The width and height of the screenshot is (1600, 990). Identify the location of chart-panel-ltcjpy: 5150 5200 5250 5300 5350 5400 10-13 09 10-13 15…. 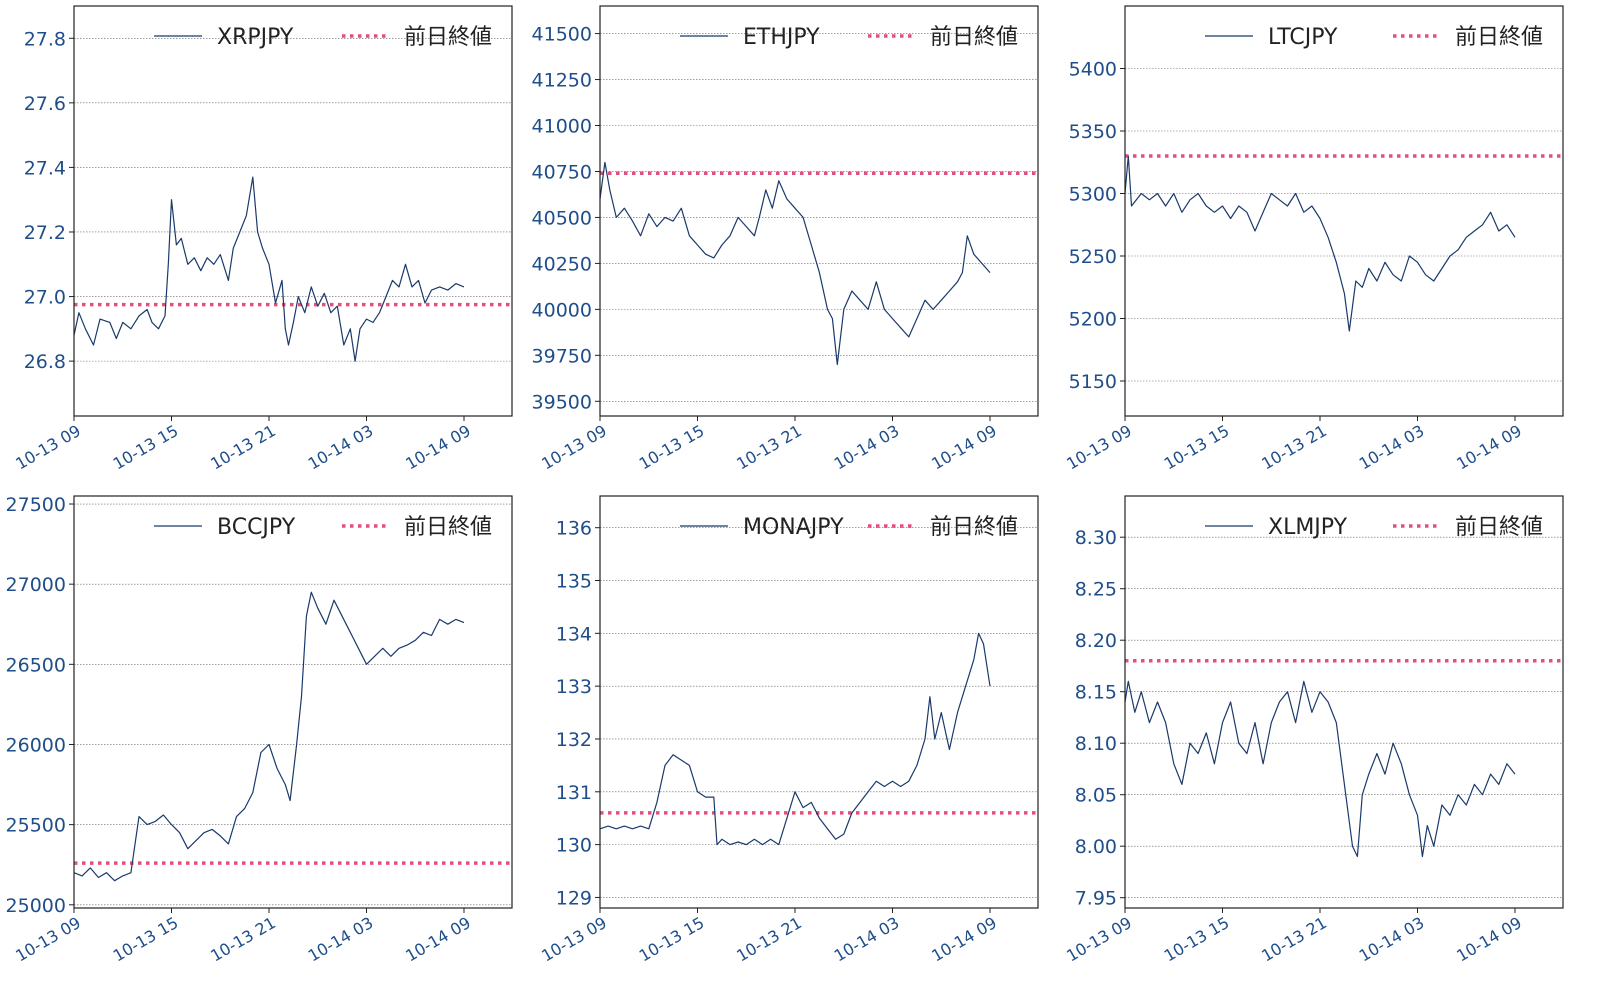
(1313, 239).